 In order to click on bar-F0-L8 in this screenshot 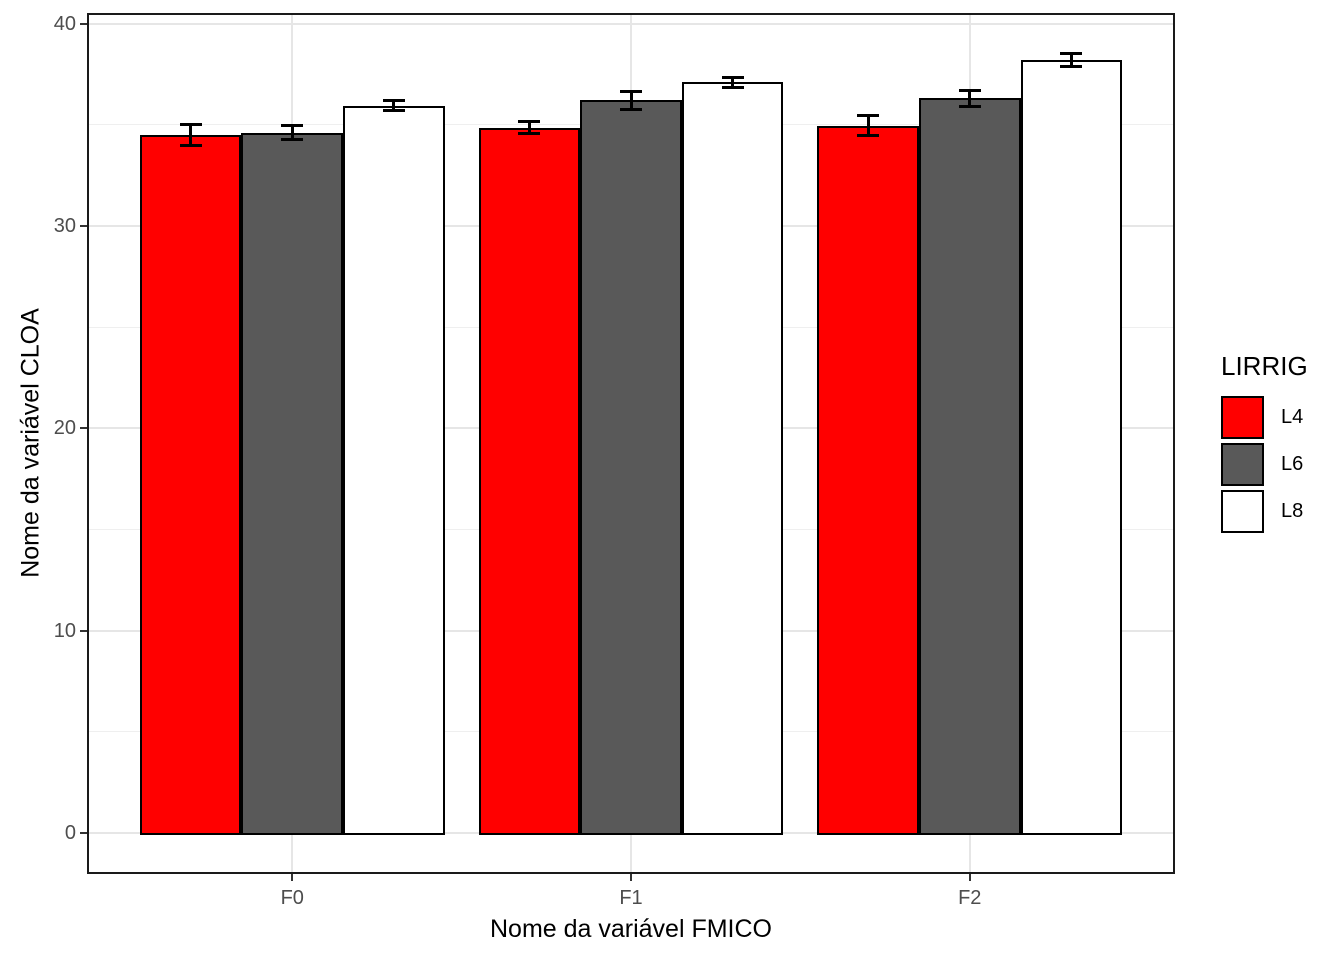, I will do `click(394, 470)`.